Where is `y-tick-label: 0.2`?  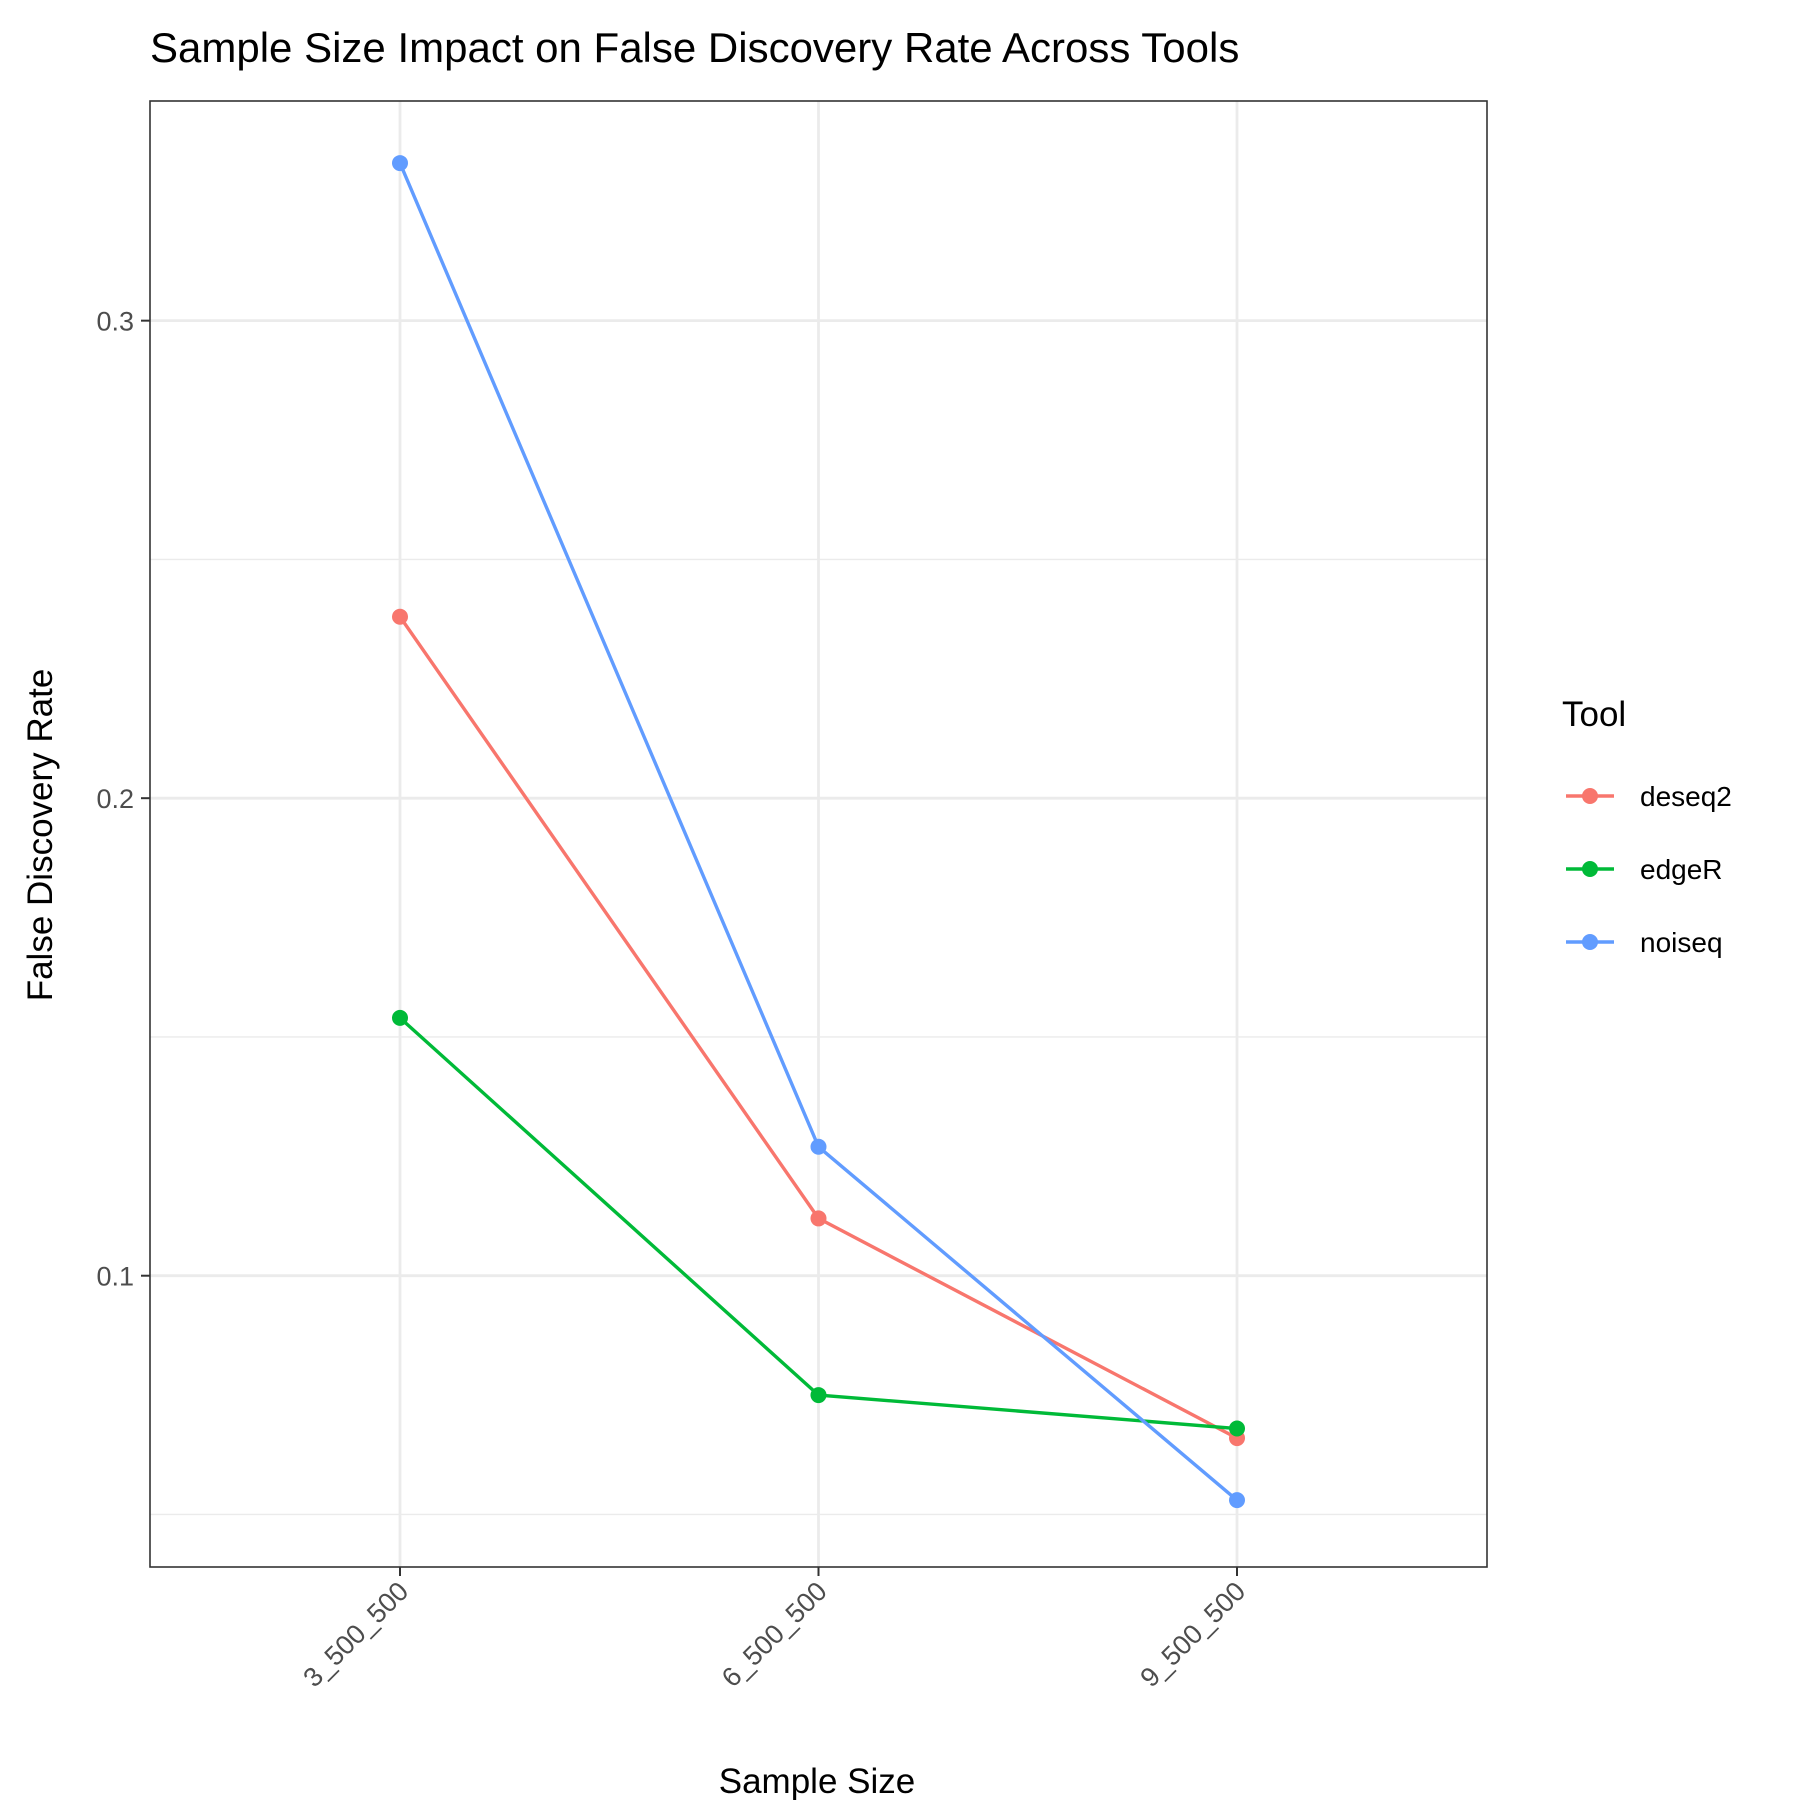
y-tick-label: 0.2 is located at coordinates (115, 799).